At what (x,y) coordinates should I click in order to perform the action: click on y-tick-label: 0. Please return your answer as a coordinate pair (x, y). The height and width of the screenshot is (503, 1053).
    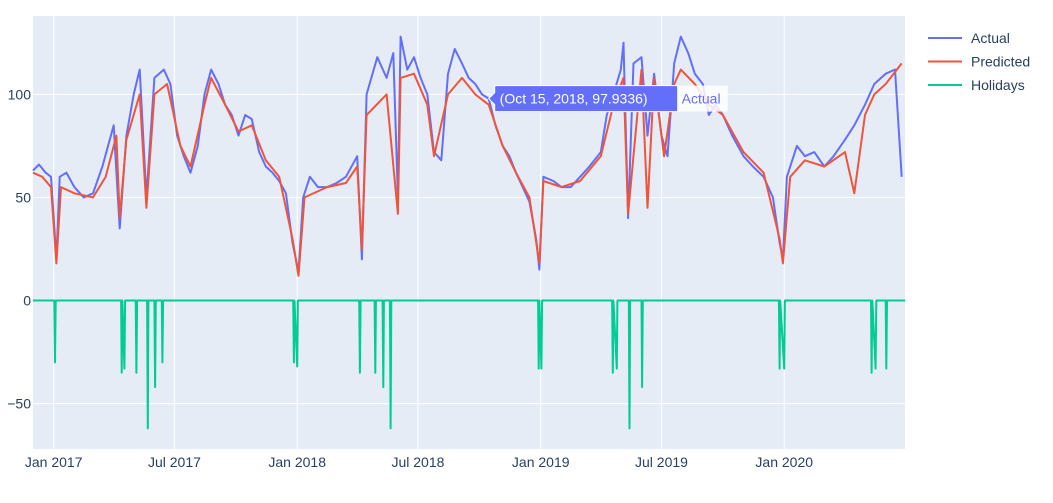
    Looking at the image, I should click on (27, 301).